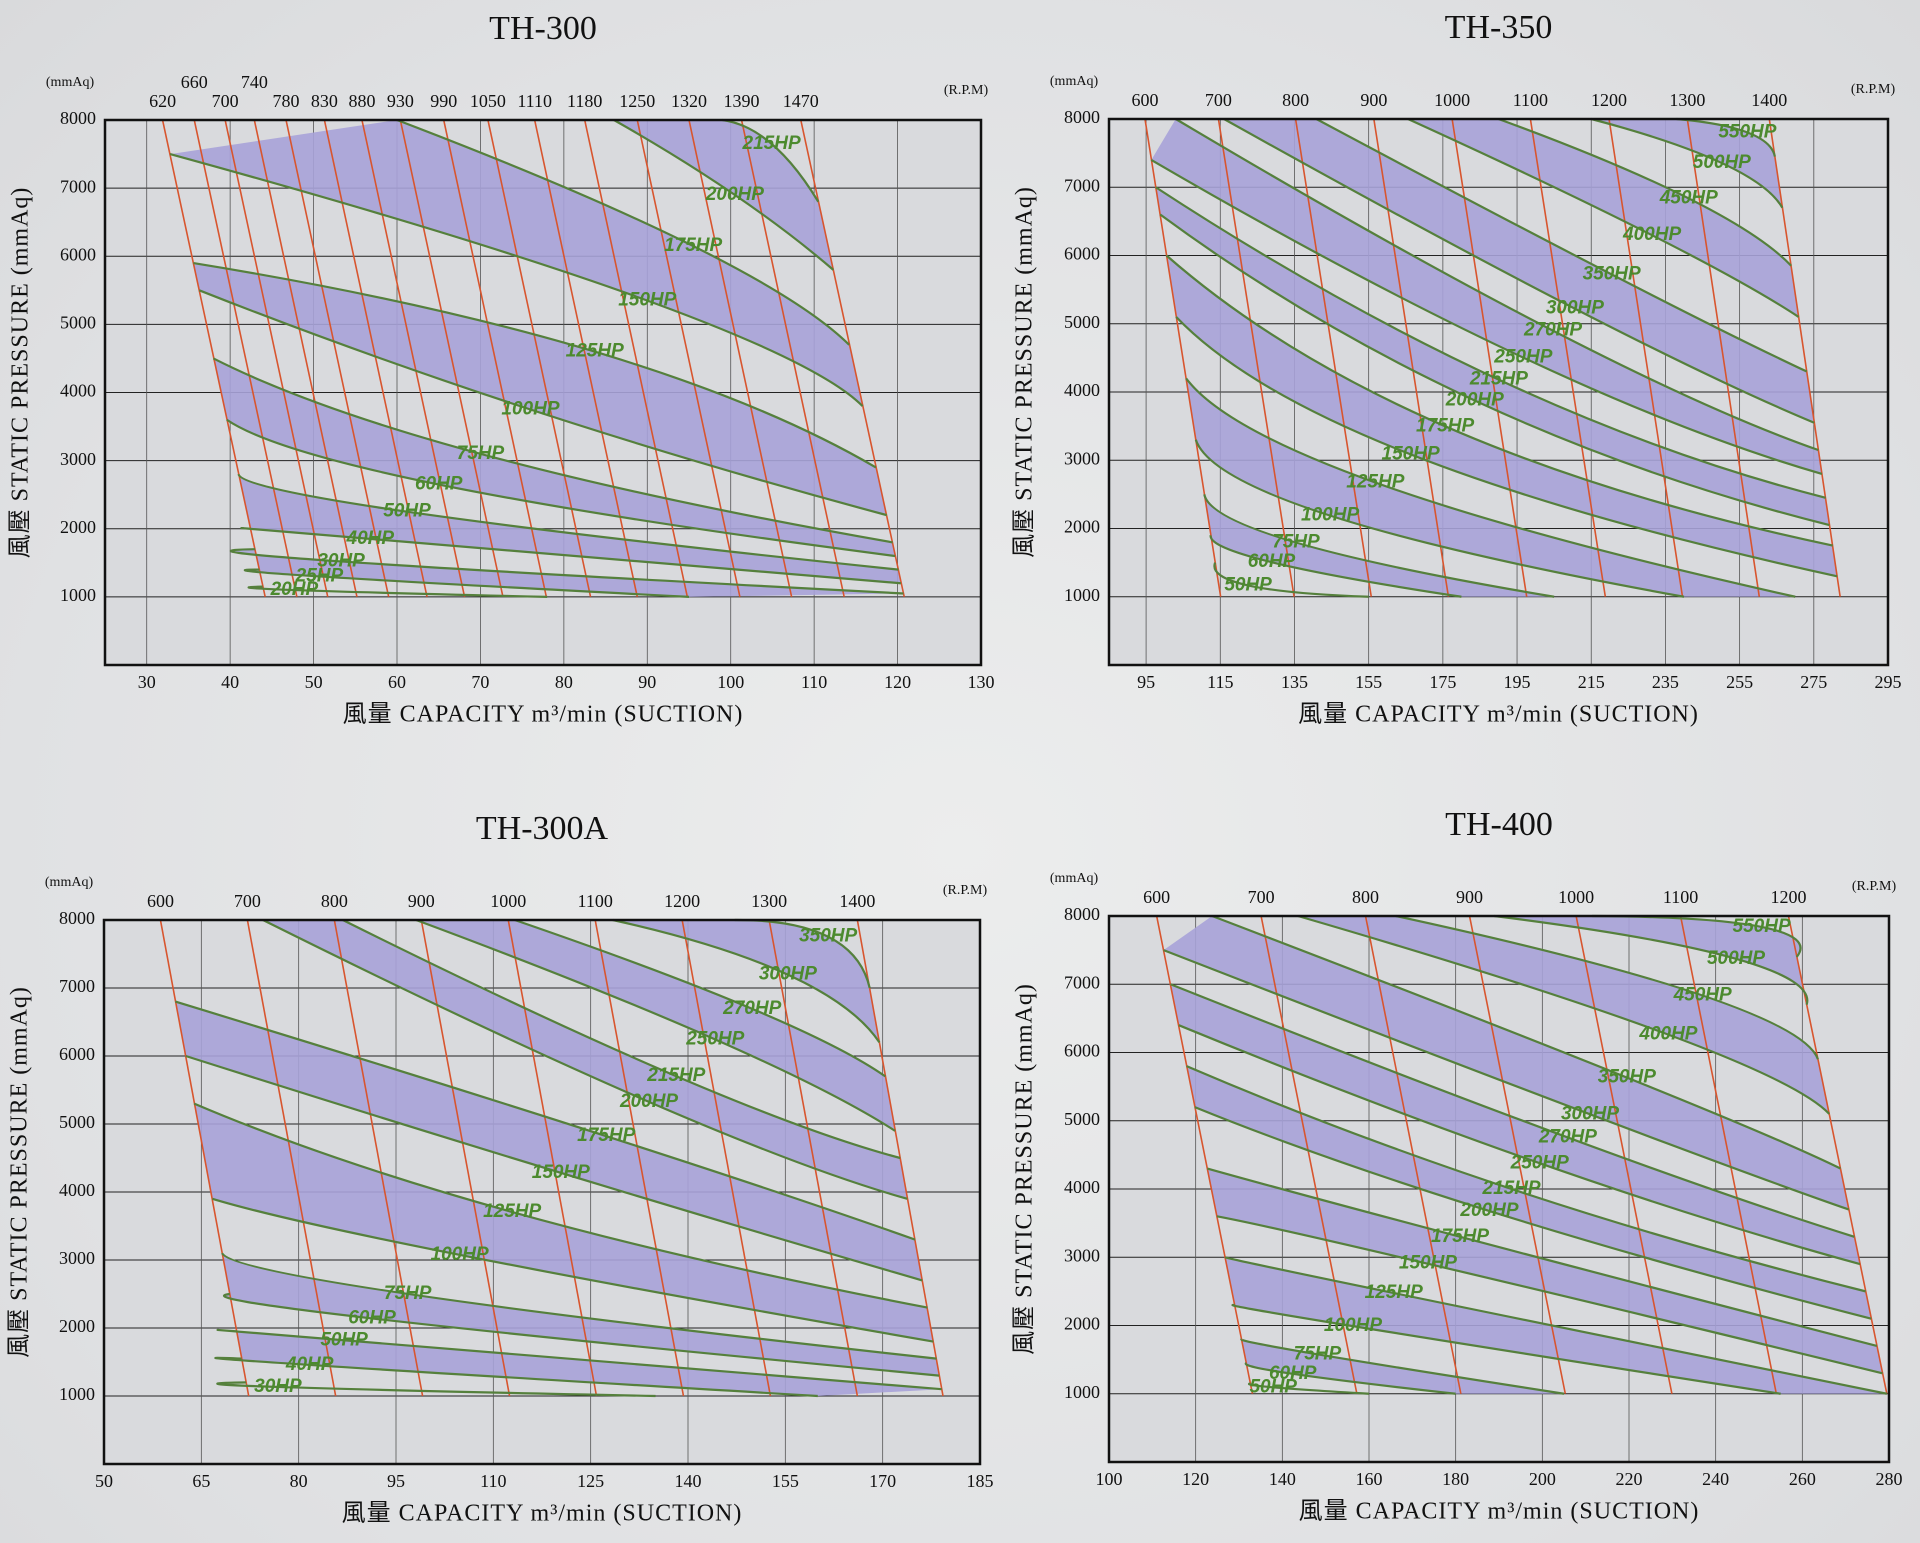 The height and width of the screenshot is (1543, 1920). What do you see at coordinates (730, 682) in the screenshot?
I see `x-tick-label: 100` at bounding box center [730, 682].